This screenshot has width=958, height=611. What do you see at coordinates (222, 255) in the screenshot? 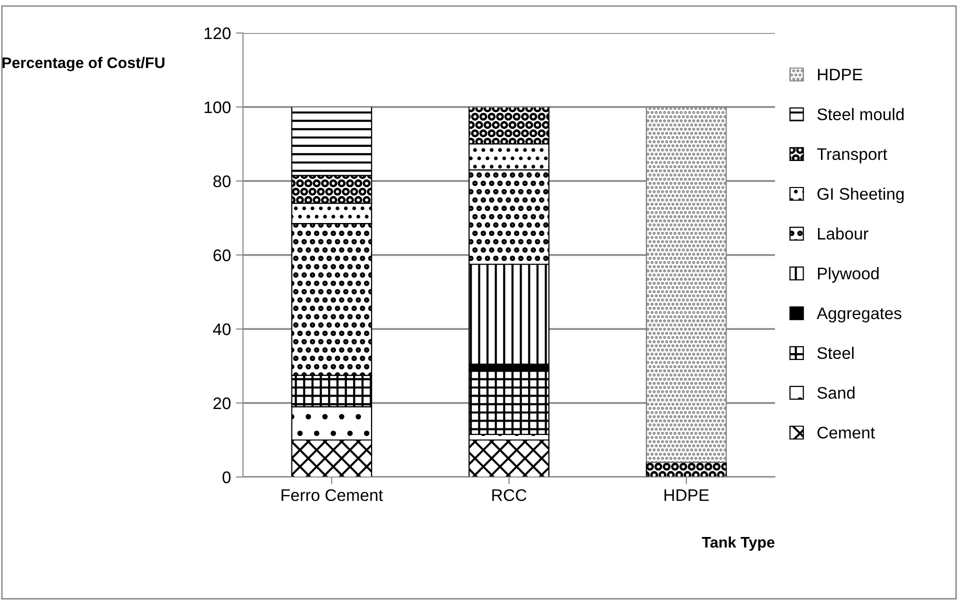
I see `y-tick-label: 60` at bounding box center [222, 255].